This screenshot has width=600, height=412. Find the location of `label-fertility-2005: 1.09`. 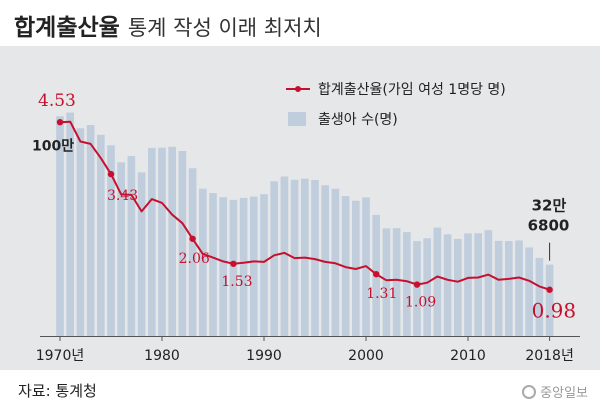

label-fertility-2005: 1.09 is located at coordinates (420, 303).